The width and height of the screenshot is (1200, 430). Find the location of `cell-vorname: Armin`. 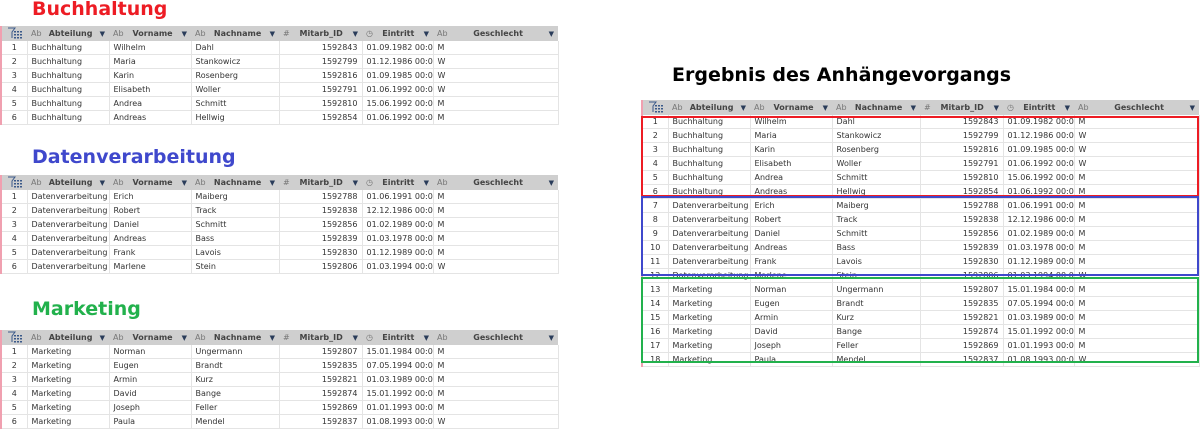

cell-vorname: Armin is located at coordinates (791, 317).